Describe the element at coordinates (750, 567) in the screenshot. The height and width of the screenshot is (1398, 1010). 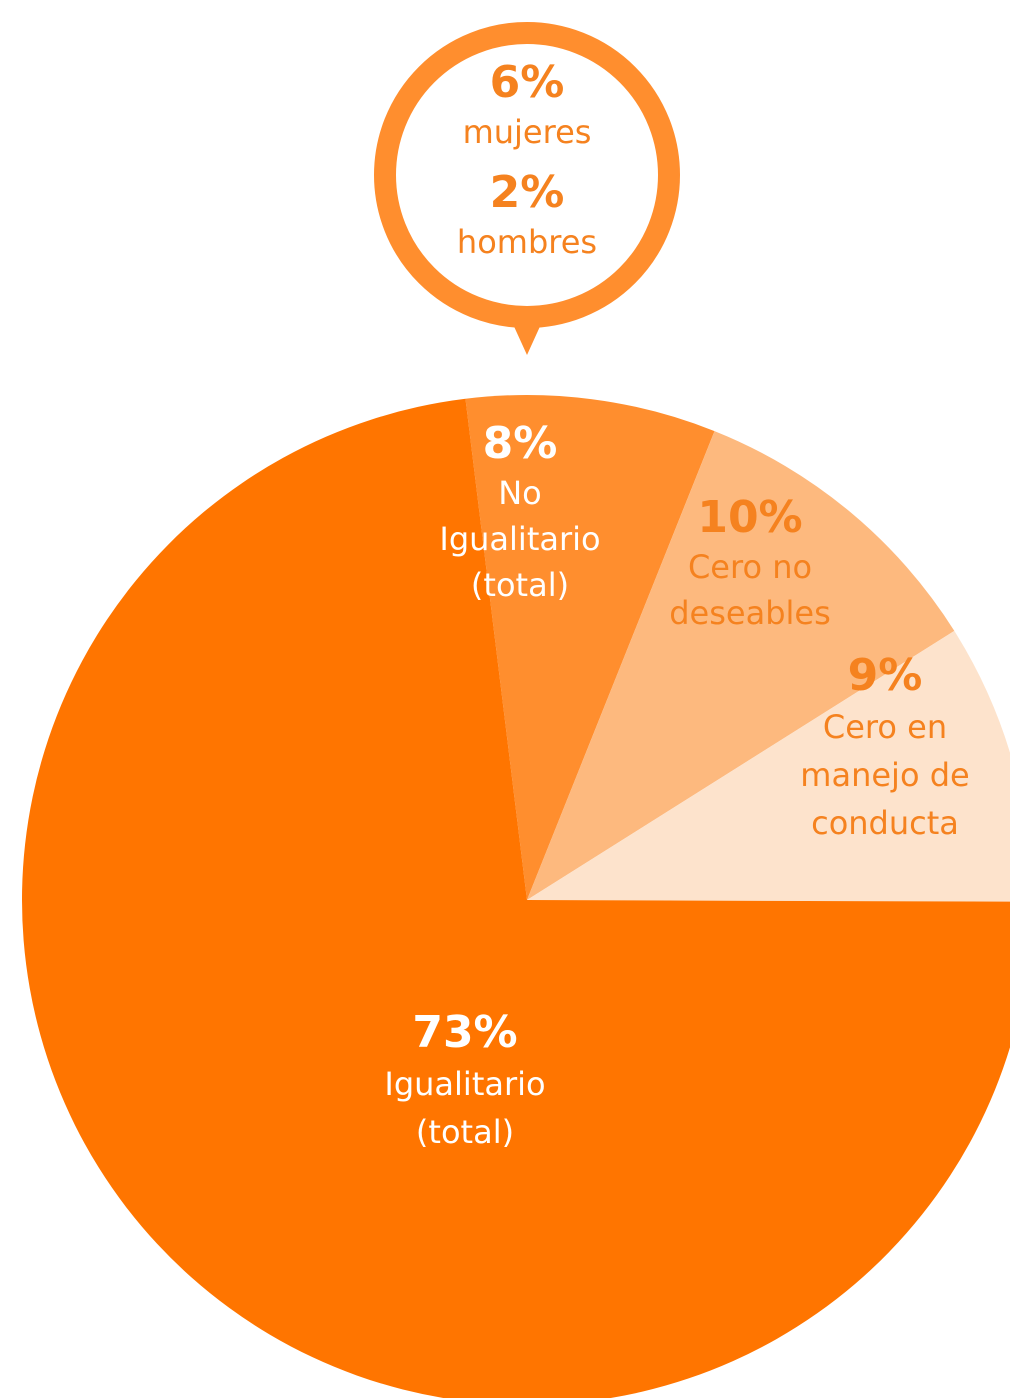
I see `category-label-cero-no-deseables: Cero no` at that location.